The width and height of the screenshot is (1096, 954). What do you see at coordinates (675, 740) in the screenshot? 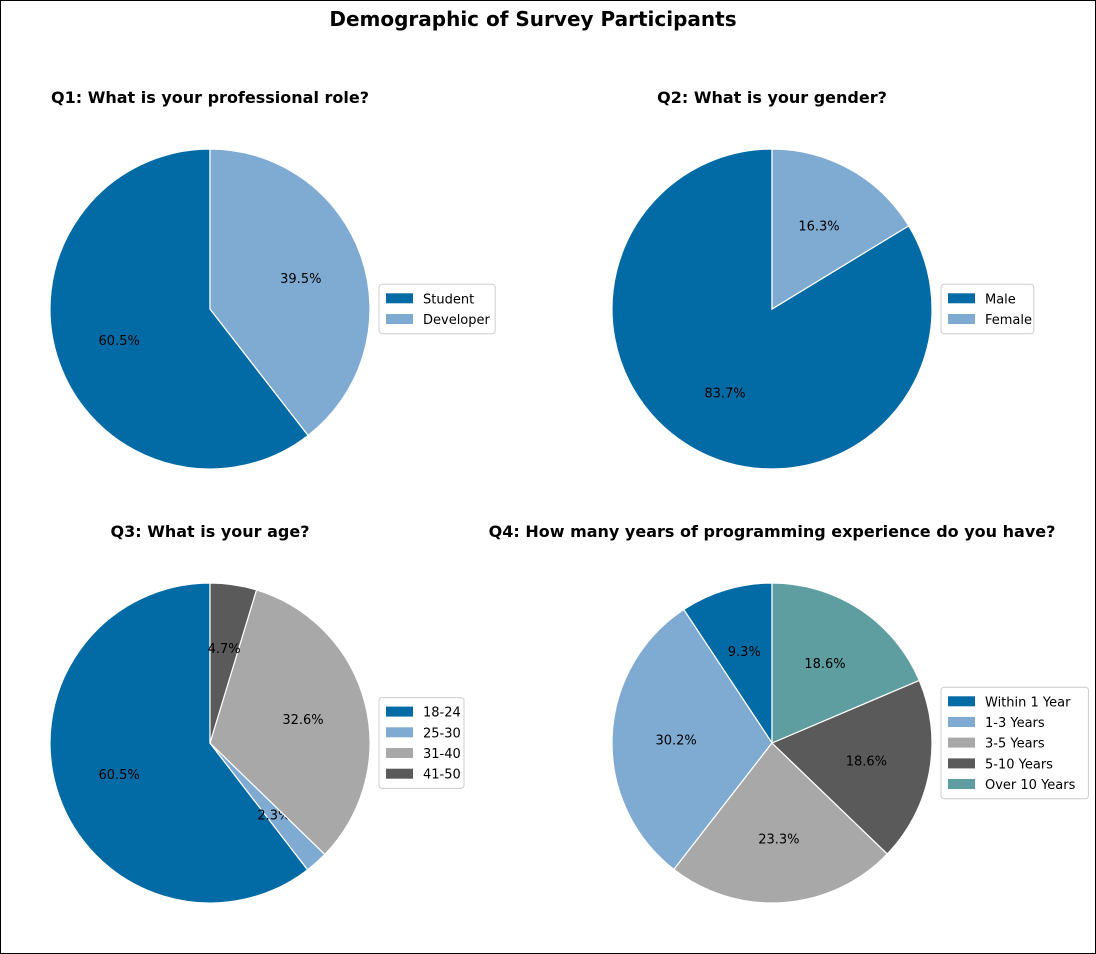
I see `pie-slice-percent-label: 30.2%` at bounding box center [675, 740].